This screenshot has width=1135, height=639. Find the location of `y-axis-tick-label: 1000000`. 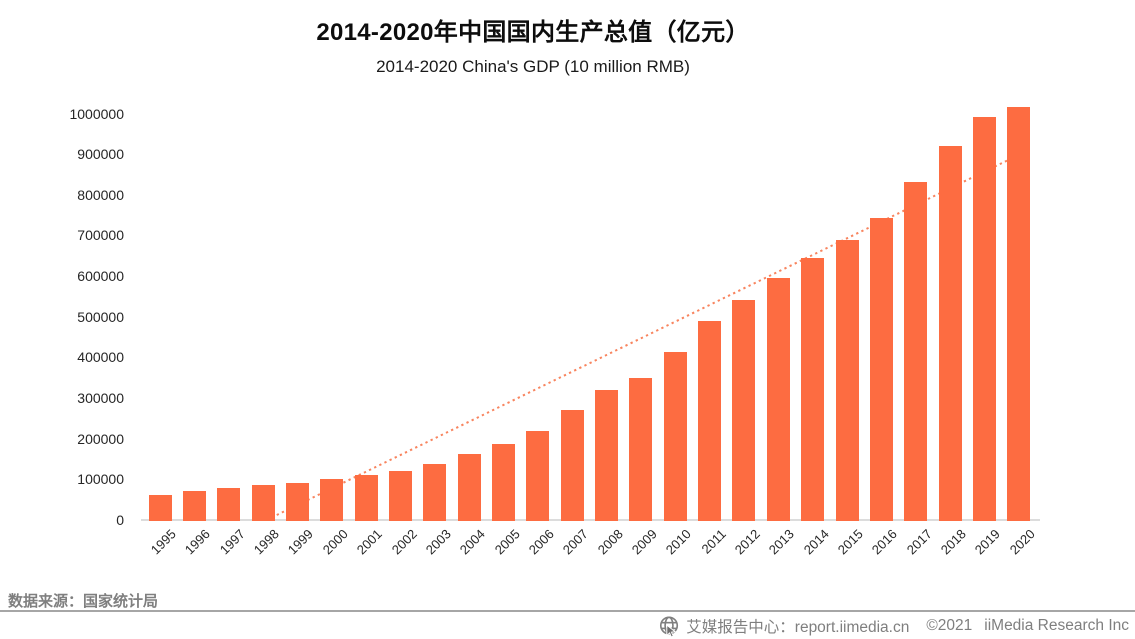

y-axis-tick-label: 1000000 is located at coordinates (96, 113).